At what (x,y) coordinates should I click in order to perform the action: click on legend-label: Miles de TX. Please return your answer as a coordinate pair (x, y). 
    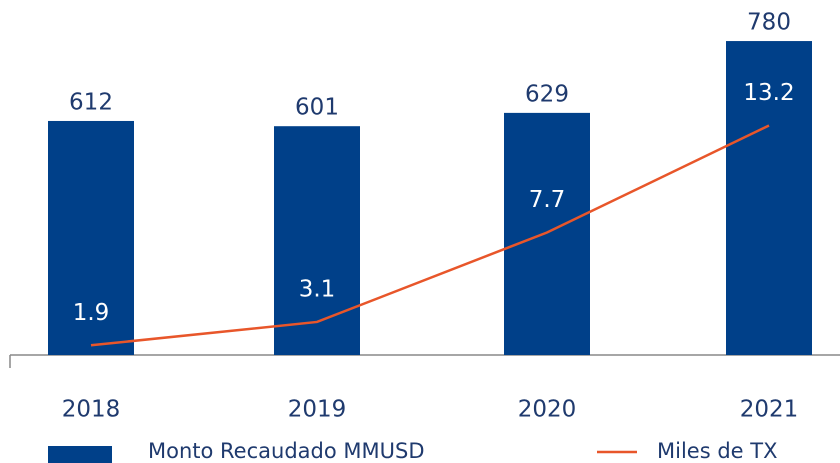
    Looking at the image, I should click on (717, 451).